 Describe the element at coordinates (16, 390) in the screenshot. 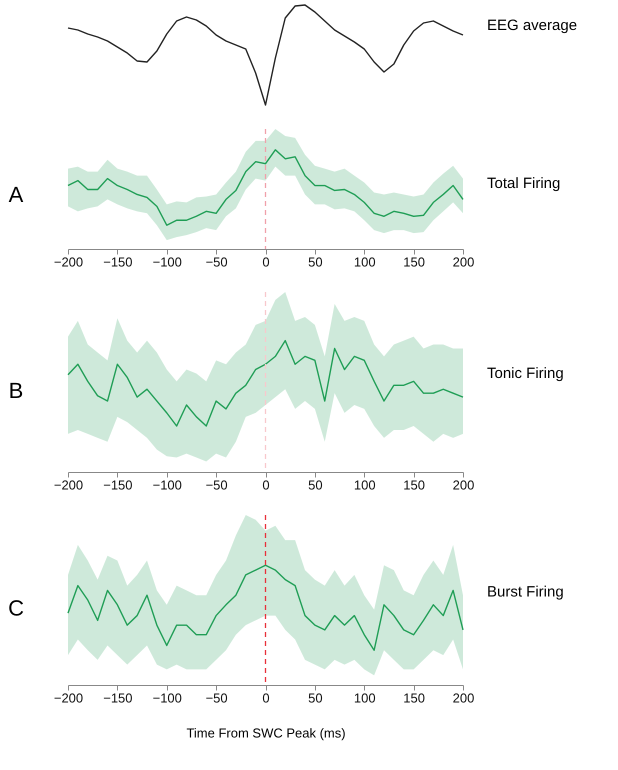

I see `text: B` at that location.